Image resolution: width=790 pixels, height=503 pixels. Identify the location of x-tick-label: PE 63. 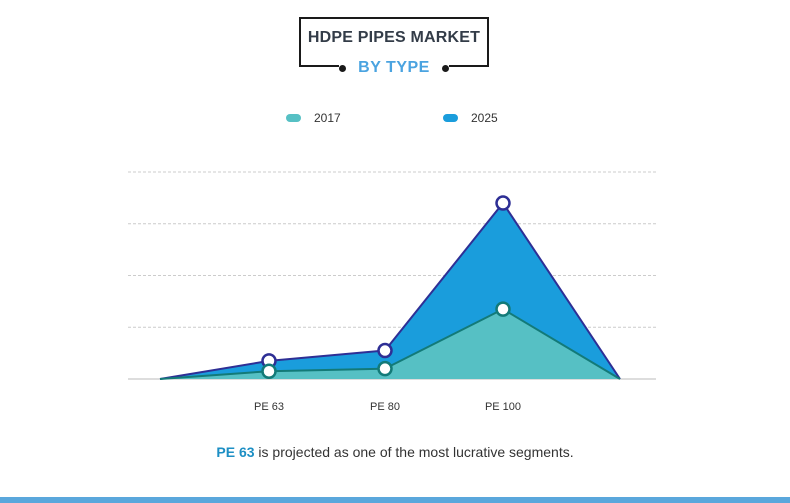
(269, 407).